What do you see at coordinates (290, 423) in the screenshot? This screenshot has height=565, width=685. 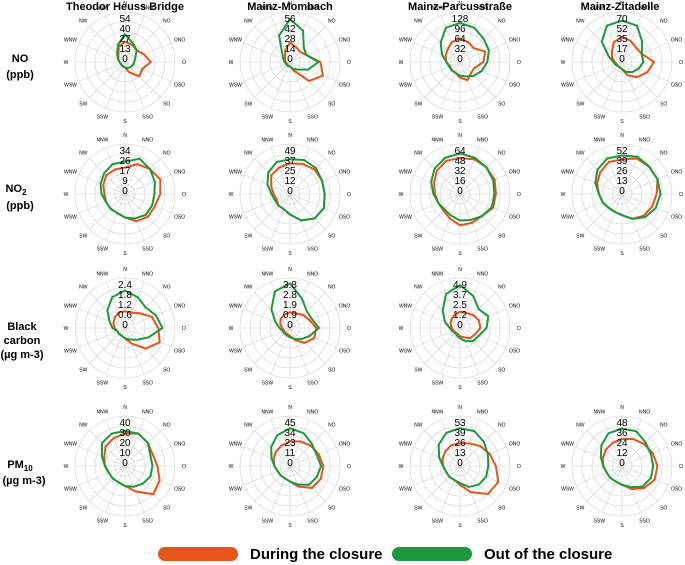 I see `ring-value-label: 45` at bounding box center [290, 423].